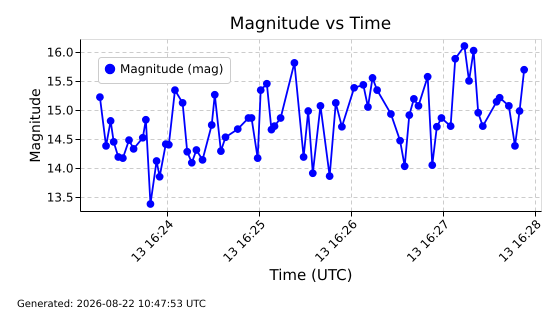  I want to click on text: Generated: 2026-08-22 10:47:53 UTC, so click(111, 304).